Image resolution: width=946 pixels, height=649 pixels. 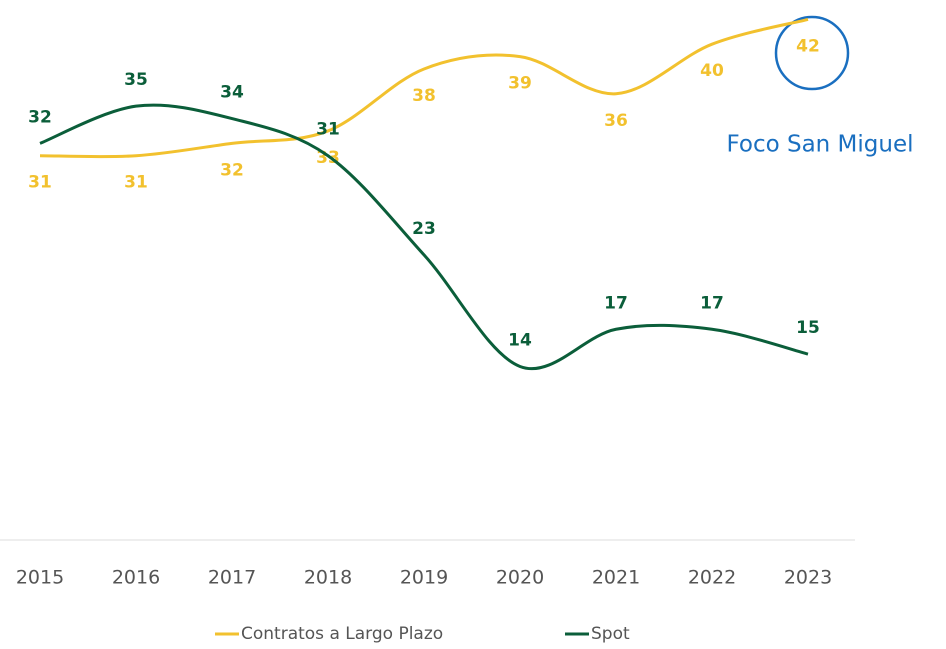 I want to click on x-tick-label: 2022, so click(x=712, y=578).